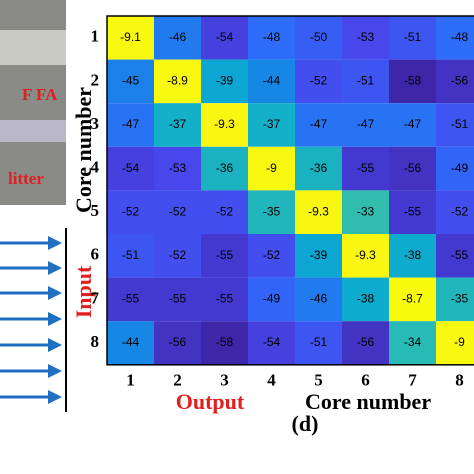  I want to click on cell-label: -58, so click(413, 81).